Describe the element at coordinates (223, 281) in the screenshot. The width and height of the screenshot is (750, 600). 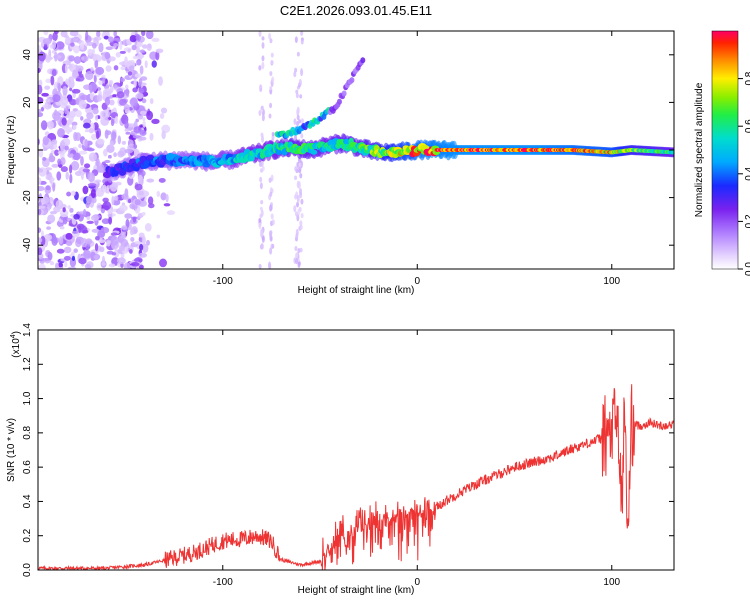
I see `x-tick-label: -100` at that location.